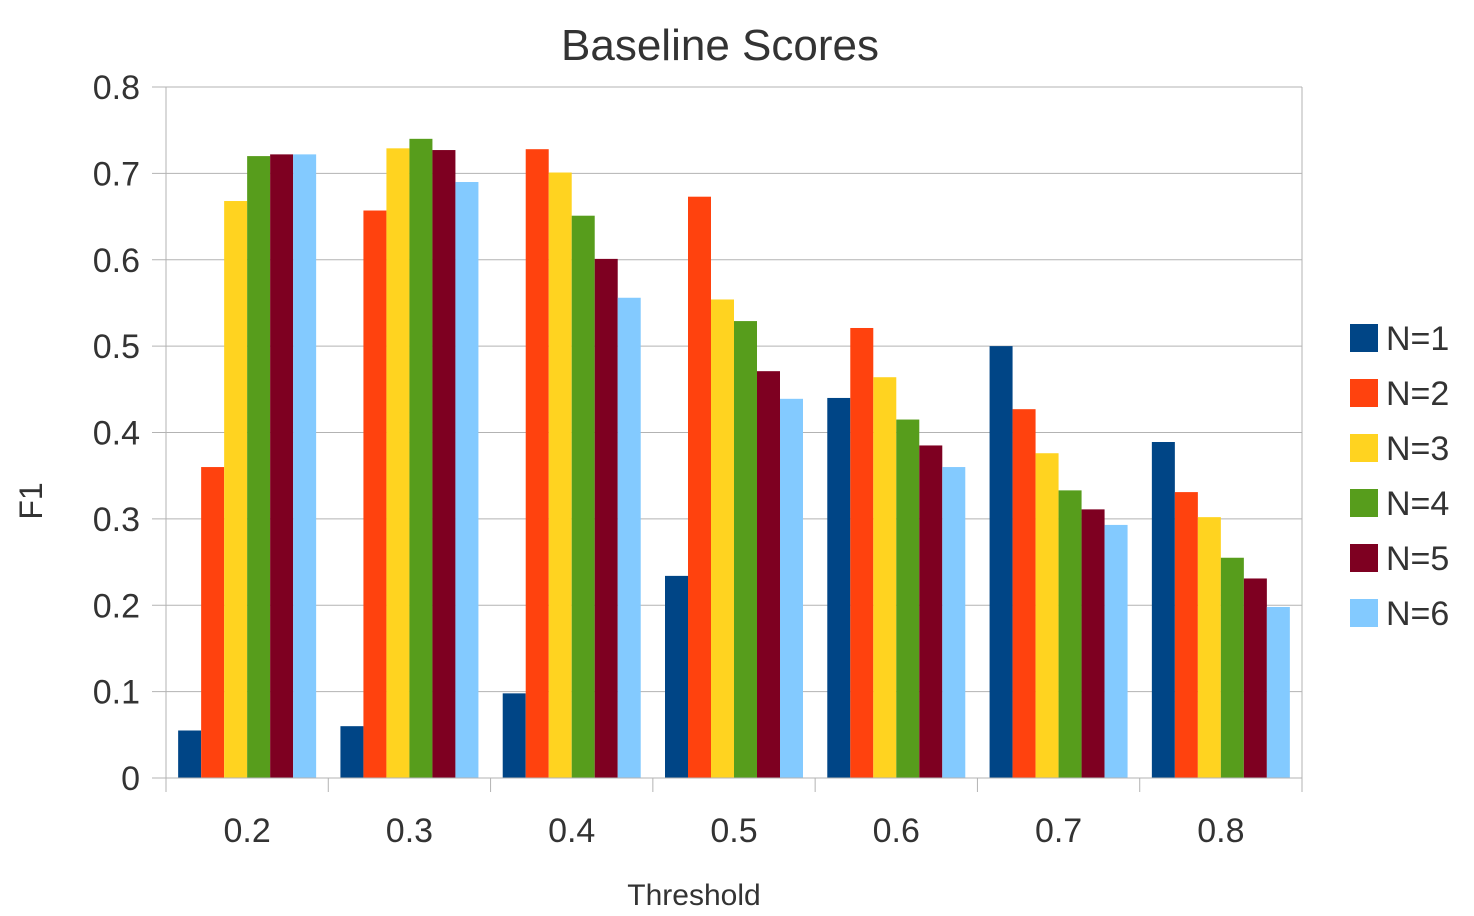 The width and height of the screenshot is (1474, 916). Describe the element at coordinates (116, 693) in the screenshot. I see `y-tick-label: 0.1` at that location.